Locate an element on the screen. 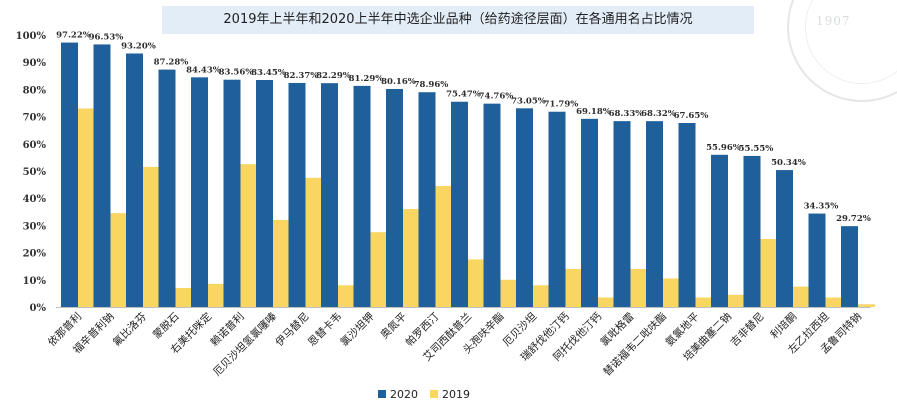 The height and width of the screenshot is (414, 897). data-label-2020: 50.34% is located at coordinates (788, 163).